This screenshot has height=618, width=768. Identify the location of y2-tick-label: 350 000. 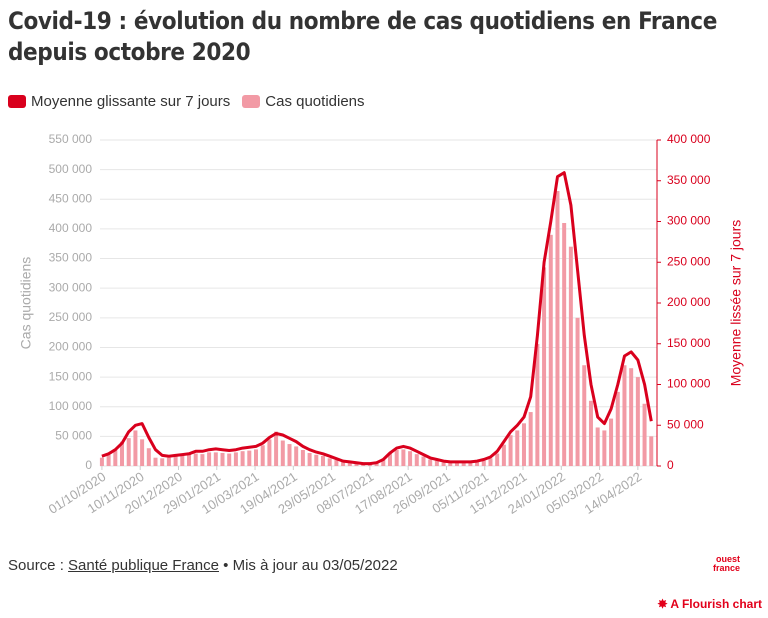
(689, 180).